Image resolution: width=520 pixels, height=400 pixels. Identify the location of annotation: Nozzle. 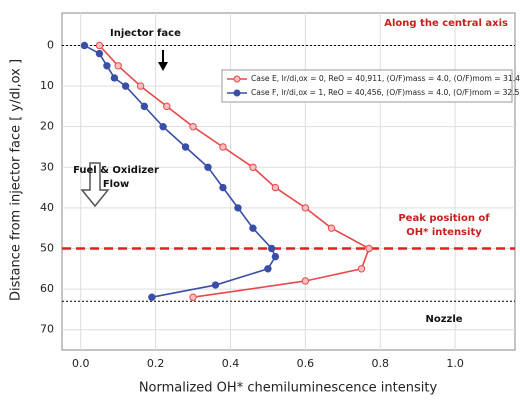
(443, 319).